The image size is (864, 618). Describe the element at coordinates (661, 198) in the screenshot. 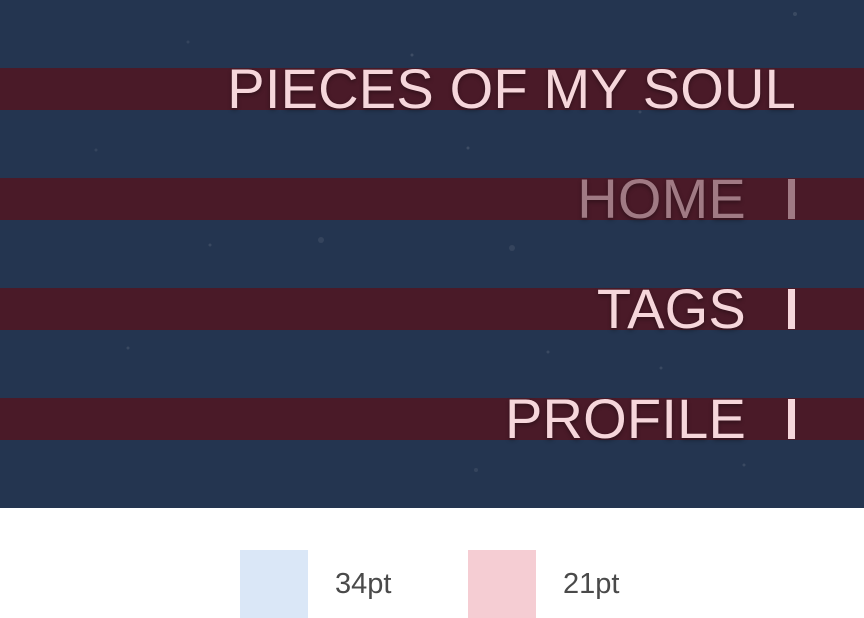

I see `nav-item-home: HOME` at that location.